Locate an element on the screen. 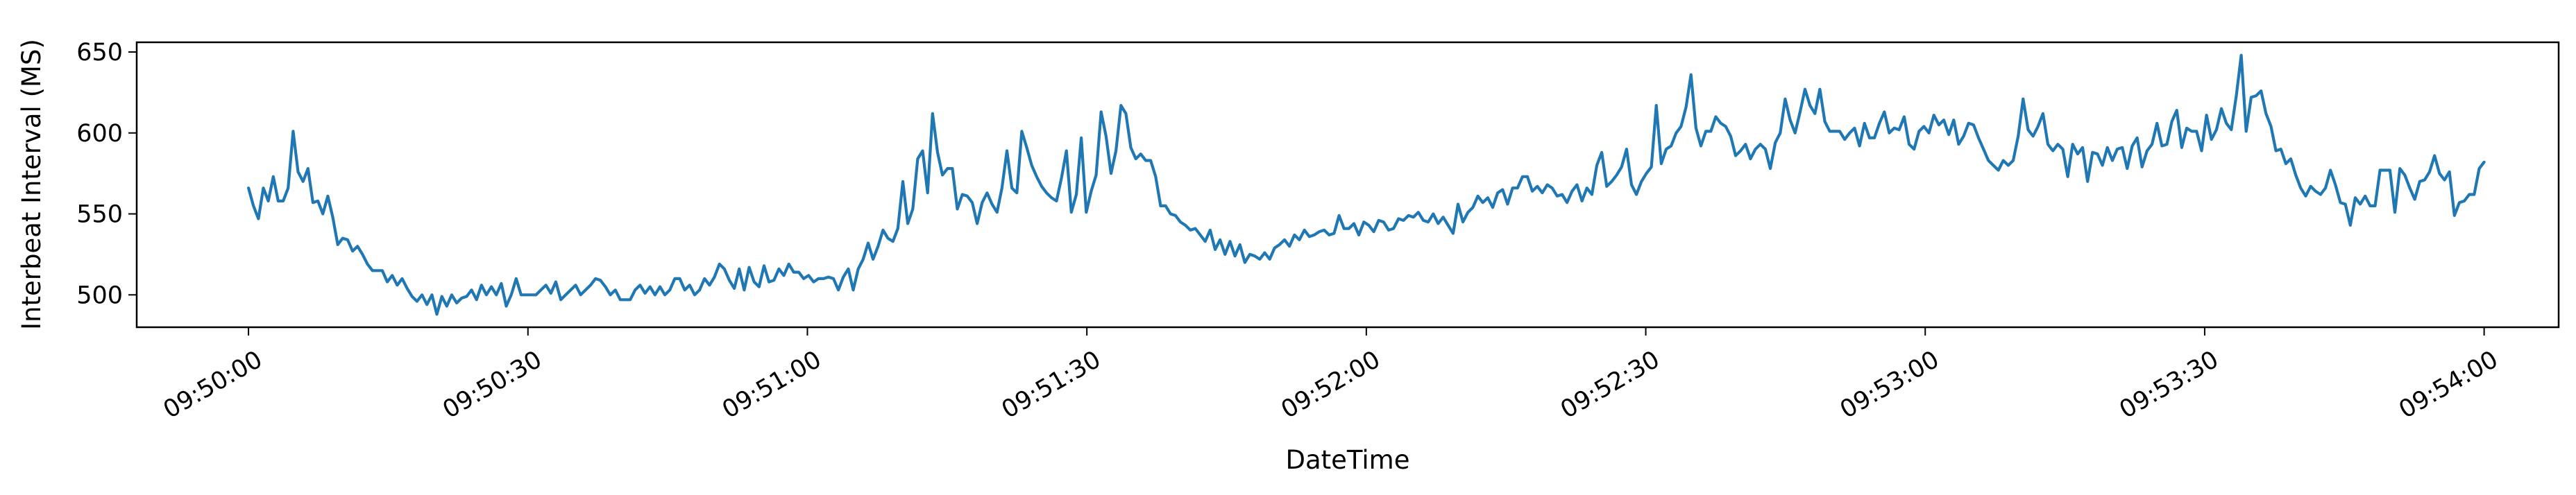 The image size is (2576, 495). x-axis-label: DateTime is located at coordinates (1348, 460).